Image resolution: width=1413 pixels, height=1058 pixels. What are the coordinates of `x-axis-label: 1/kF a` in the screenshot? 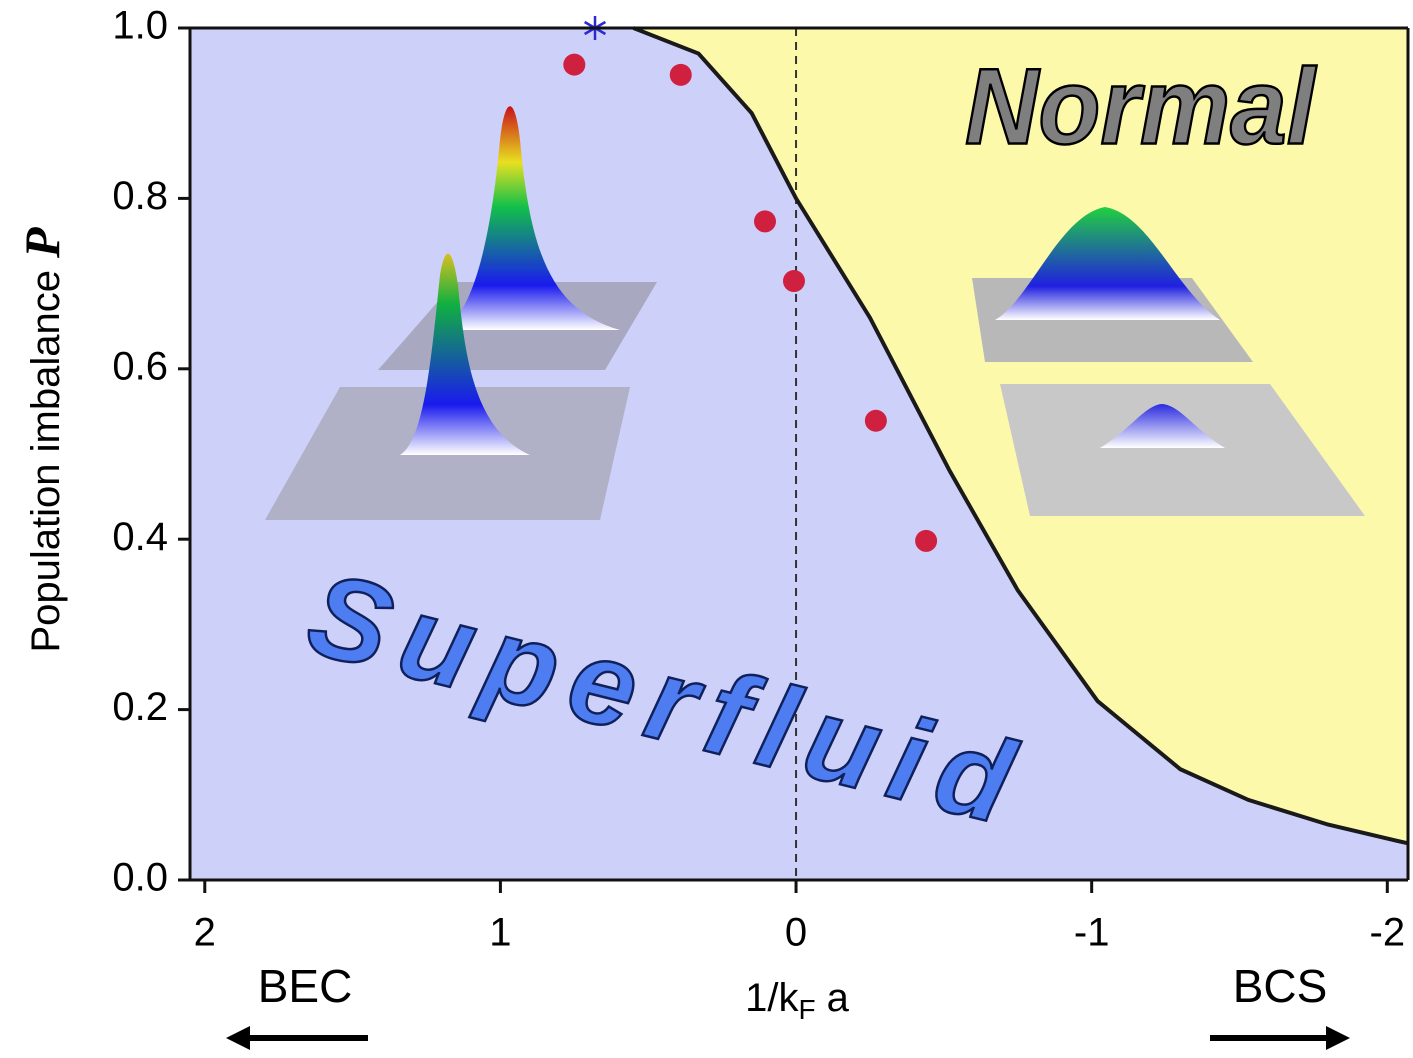 It's located at (797, 1001).